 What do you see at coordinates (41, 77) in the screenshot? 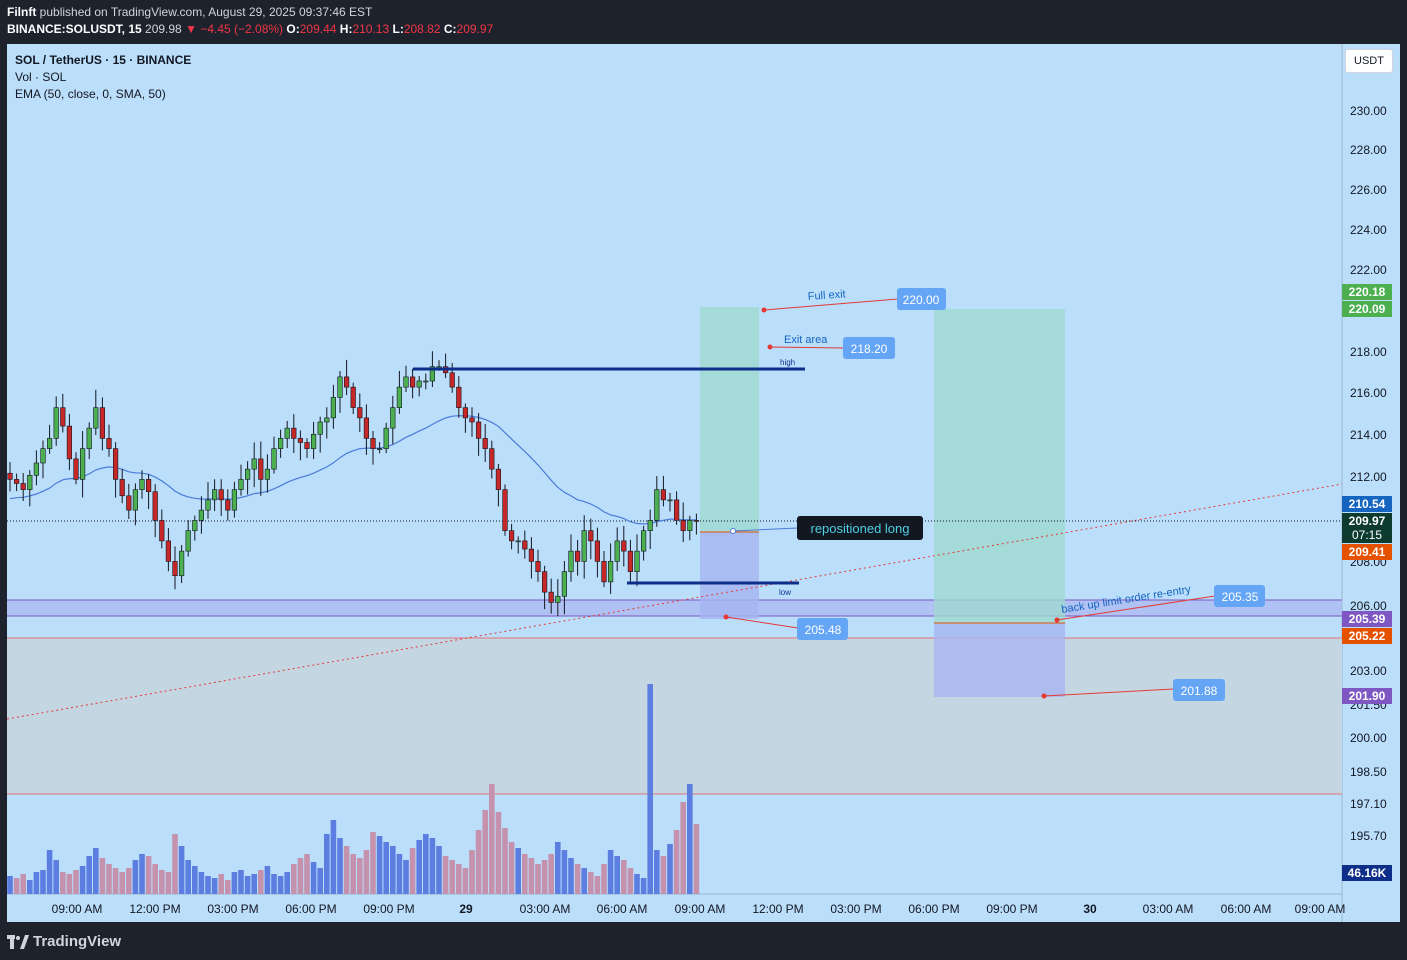
I see `legend-vol: Vol · SOL` at bounding box center [41, 77].